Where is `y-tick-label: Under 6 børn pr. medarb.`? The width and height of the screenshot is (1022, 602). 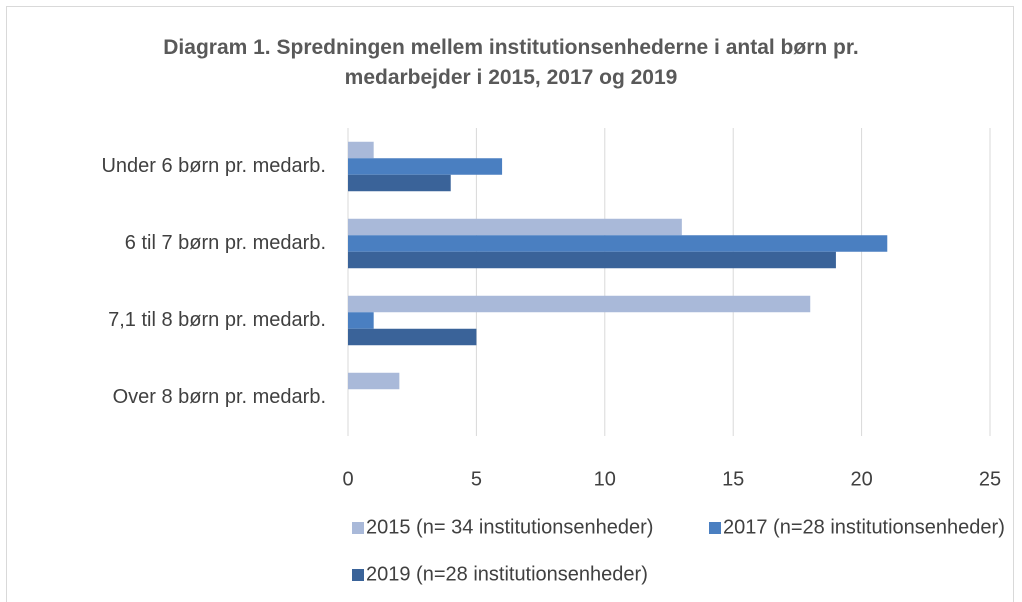 y-tick-label: Under 6 børn pr. medarb. is located at coordinates (213, 166).